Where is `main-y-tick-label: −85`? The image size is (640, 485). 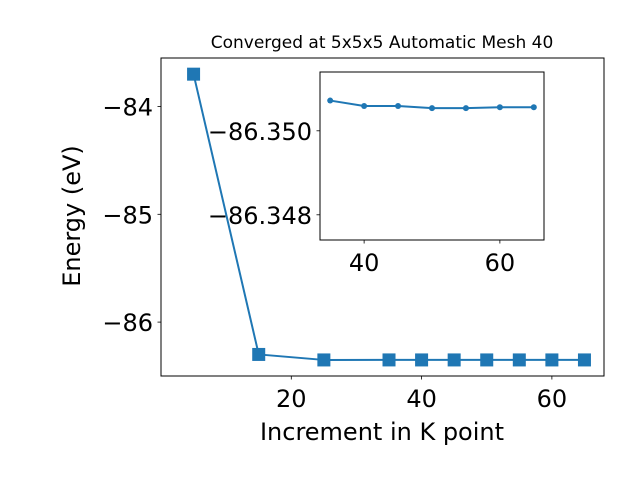
main-y-tick-label: −85 is located at coordinates (127, 215).